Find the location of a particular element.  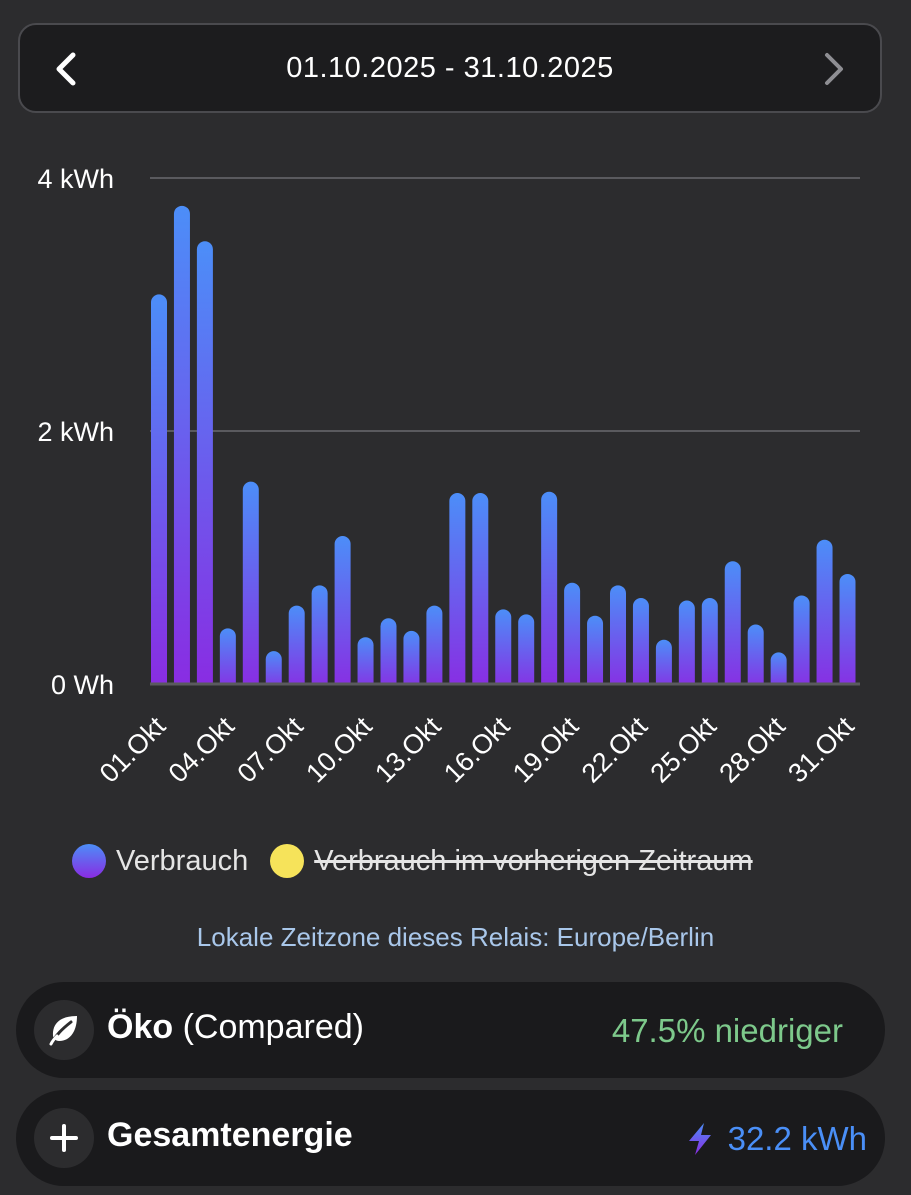

previous-period-button is located at coordinates (66, 69).